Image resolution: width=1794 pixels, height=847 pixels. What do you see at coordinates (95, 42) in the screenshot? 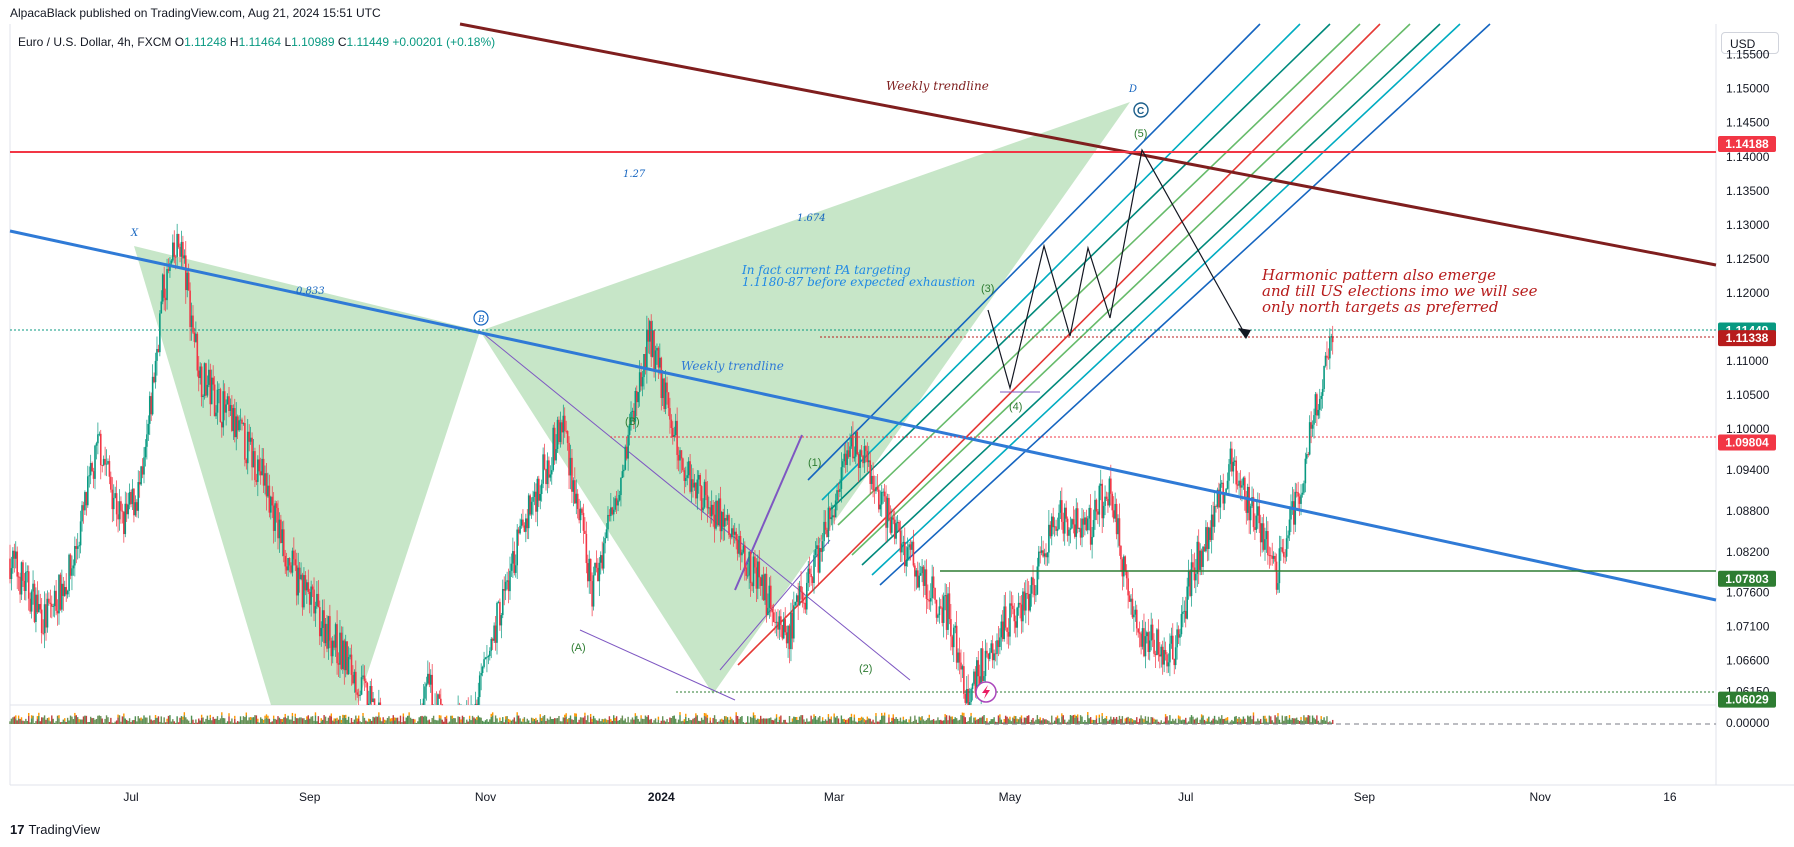
I see `symbol-name: Euro / U.S. Dollar, 4h, FXCM` at bounding box center [95, 42].